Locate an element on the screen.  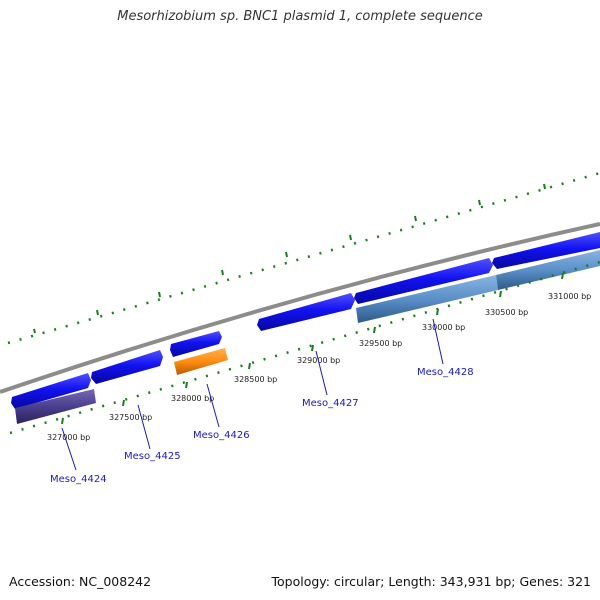
scale-label: 328000 bp is located at coordinates (192, 398).